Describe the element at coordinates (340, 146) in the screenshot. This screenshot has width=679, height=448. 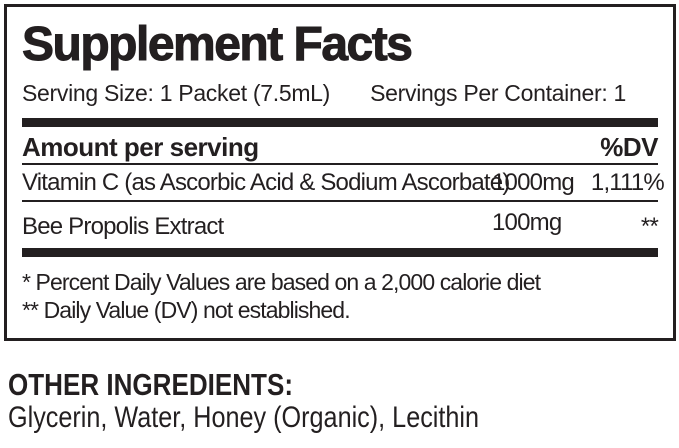
I see `column-header-row: Amount per serving %DV` at that location.